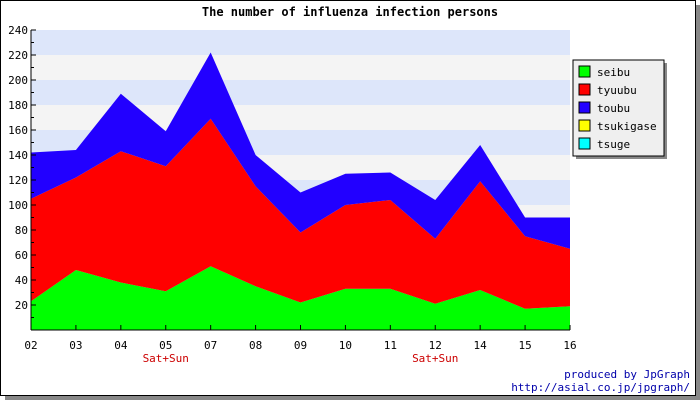 This screenshot has height=400, width=700. What do you see at coordinates (21, 230) in the screenshot?
I see `y-tick-label: 80` at bounding box center [21, 230].